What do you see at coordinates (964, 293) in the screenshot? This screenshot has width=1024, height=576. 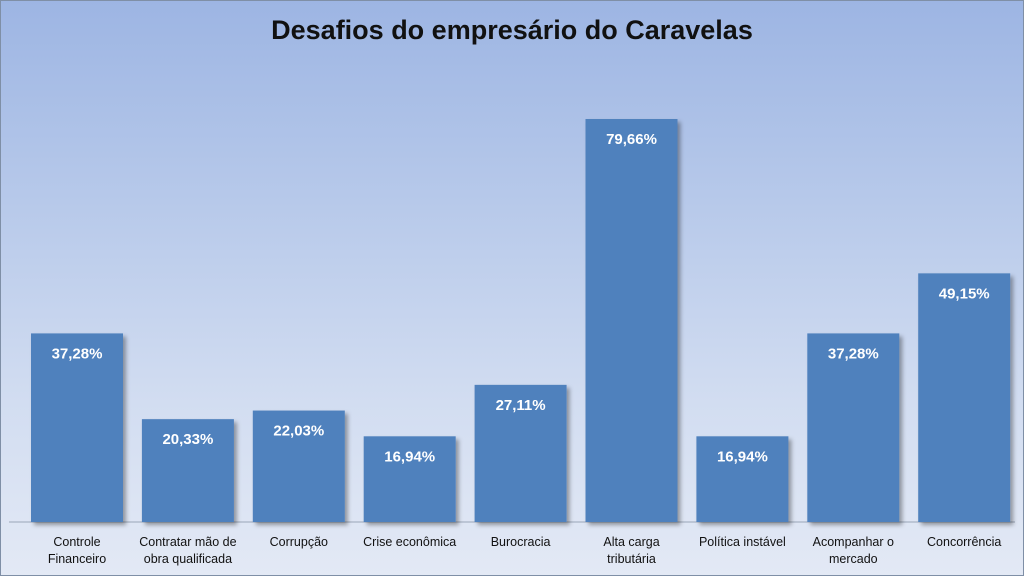 I see `bar-value-label-8: 49,15%` at bounding box center [964, 293].